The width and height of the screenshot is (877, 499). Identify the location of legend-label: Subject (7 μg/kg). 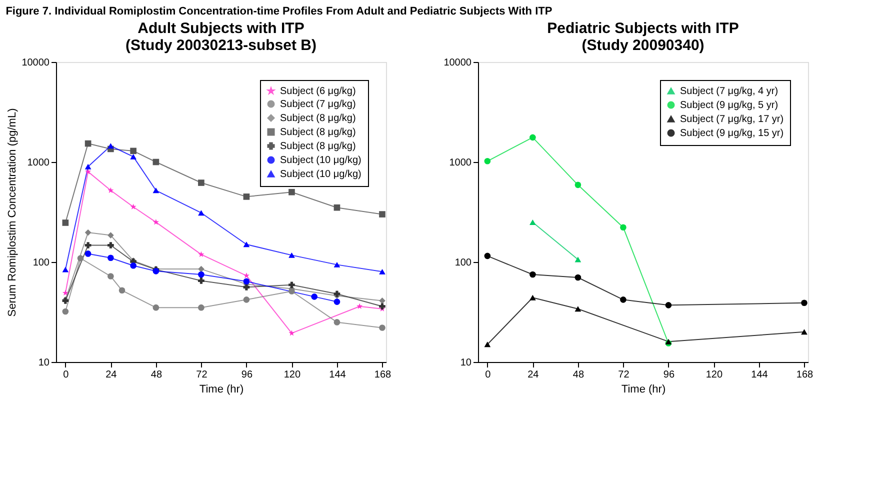
(318, 104).